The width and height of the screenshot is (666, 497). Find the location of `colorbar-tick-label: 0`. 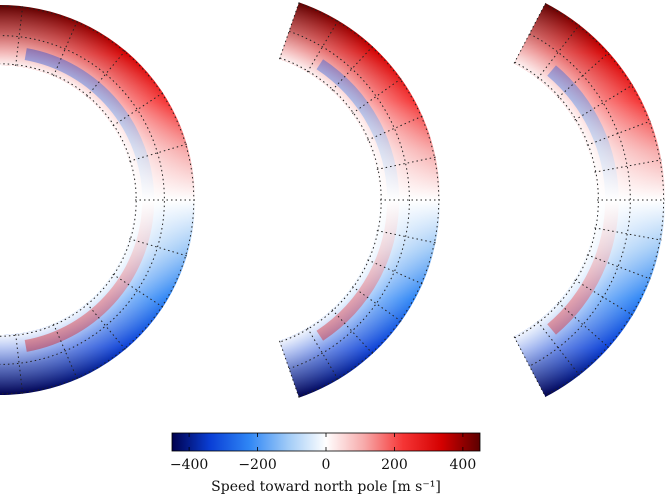

colorbar-tick-label: 0 is located at coordinates (326, 465).